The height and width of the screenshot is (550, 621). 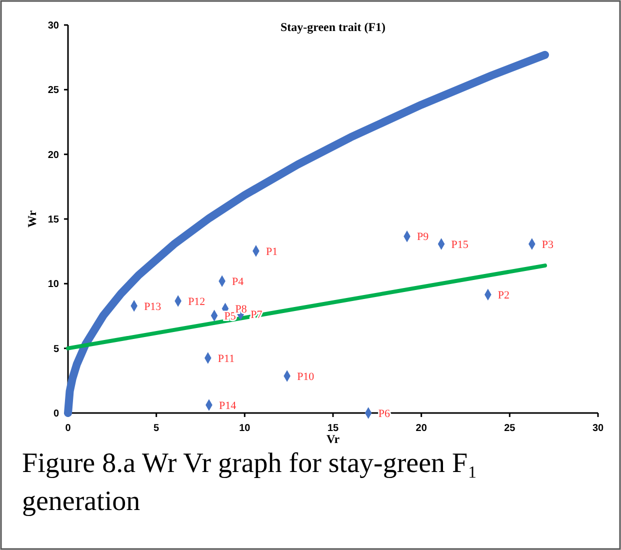 What do you see at coordinates (54, 284) in the screenshot?
I see `y-tick-label: 10` at bounding box center [54, 284].